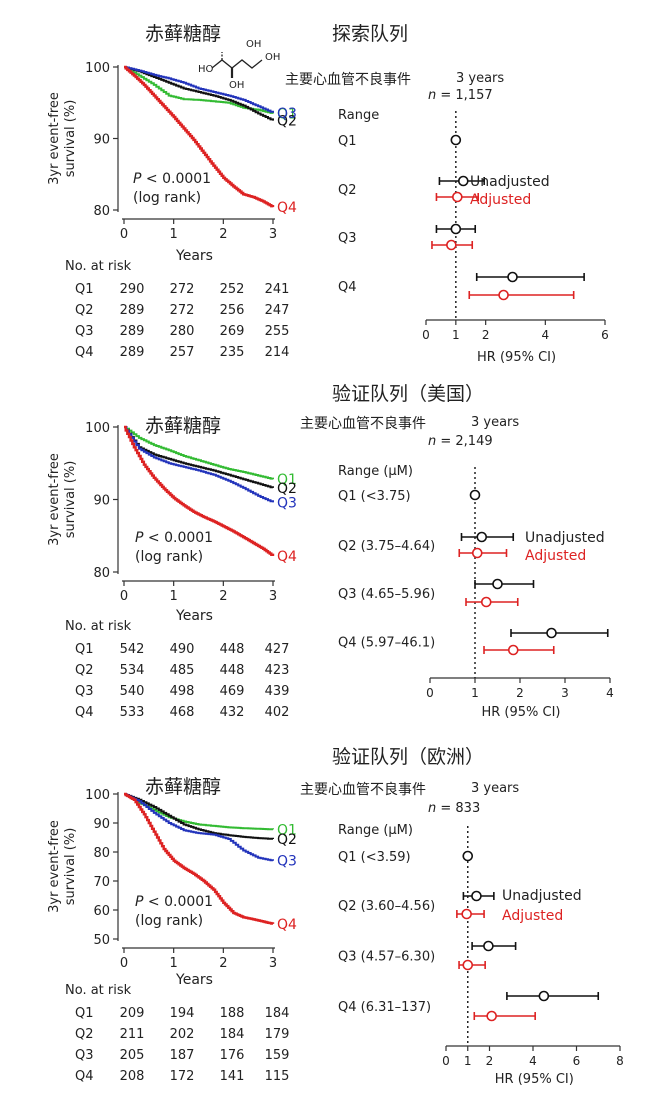  What do you see at coordinates (287, 480) in the screenshot?
I see `km-series-label-q1: Q1` at bounding box center [287, 480].